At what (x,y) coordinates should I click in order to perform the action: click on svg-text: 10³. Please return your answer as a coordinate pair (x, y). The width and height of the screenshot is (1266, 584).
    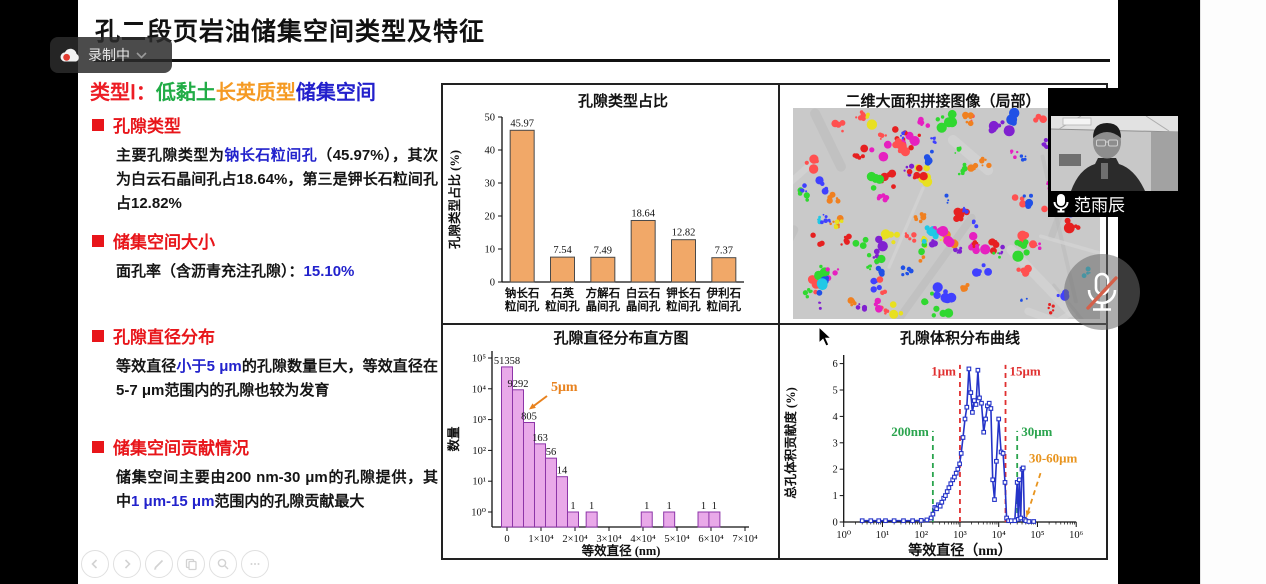
    Looking at the image, I should click on (960, 535).